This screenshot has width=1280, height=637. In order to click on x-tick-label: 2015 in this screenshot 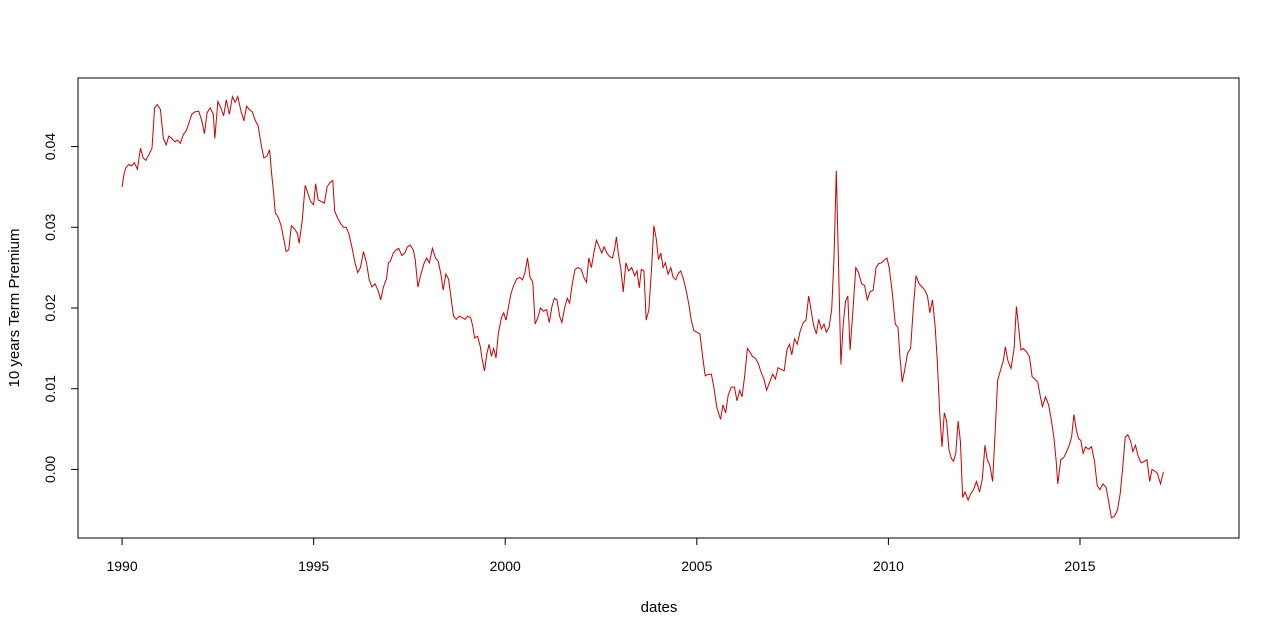, I will do `click(1079, 566)`.